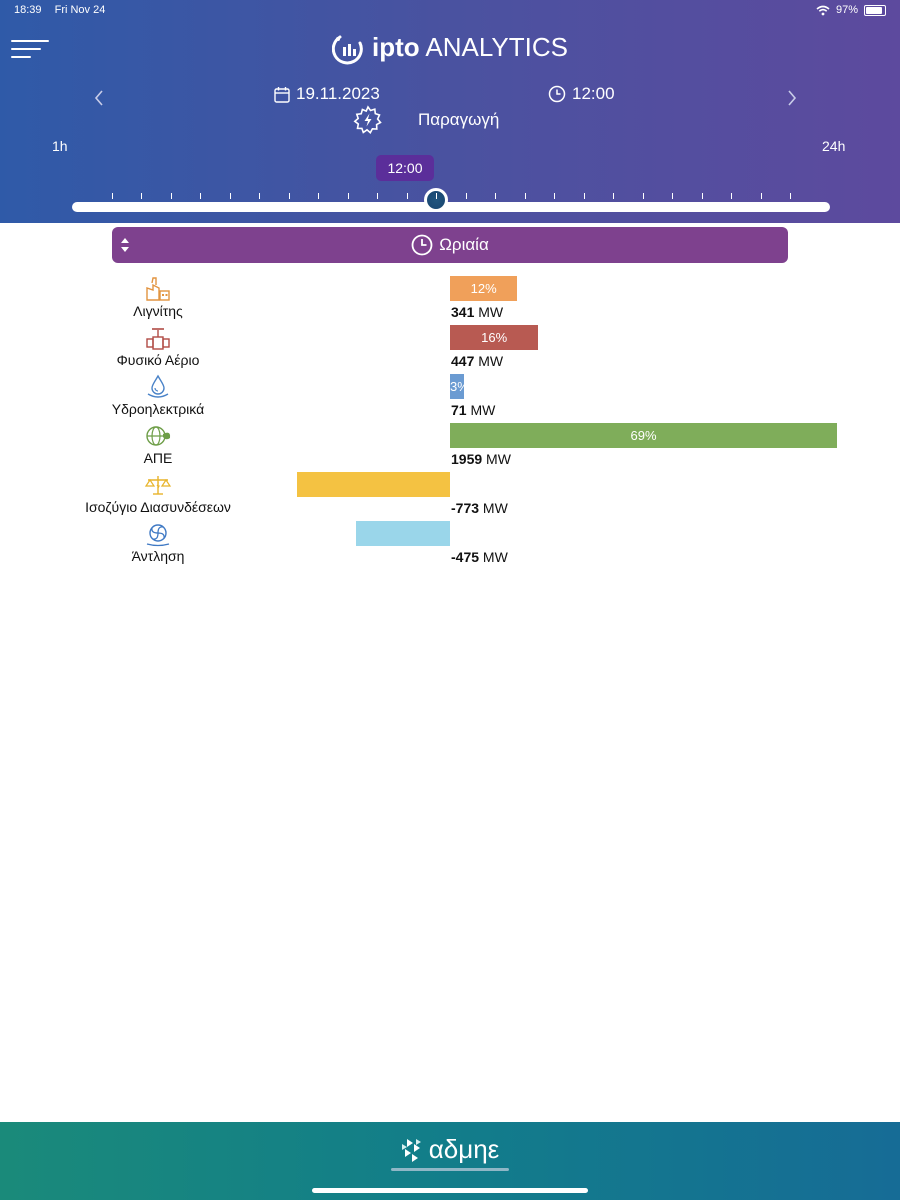 The image size is (900, 1200). Describe the element at coordinates (367, 119) in the screenshot. I see `gear-bolt-icon` at that location.